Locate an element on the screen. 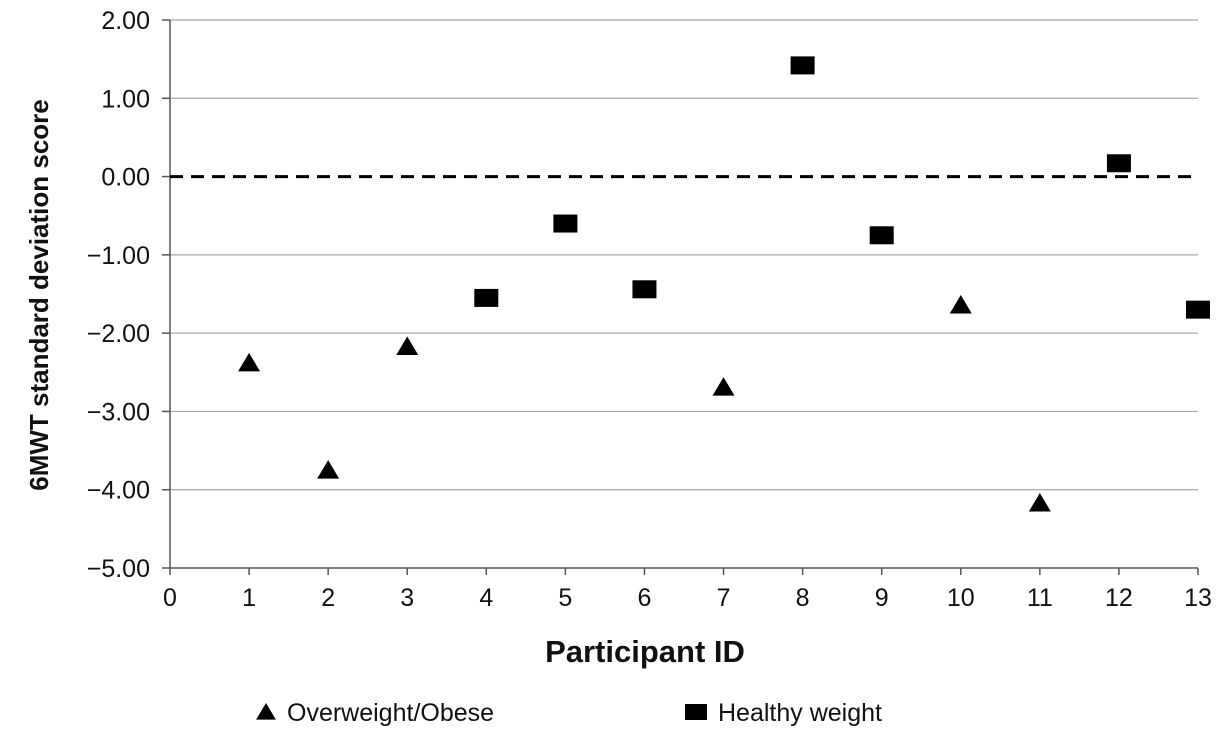  y-tick-label: −3.00 is located at coordinates (118, 412).